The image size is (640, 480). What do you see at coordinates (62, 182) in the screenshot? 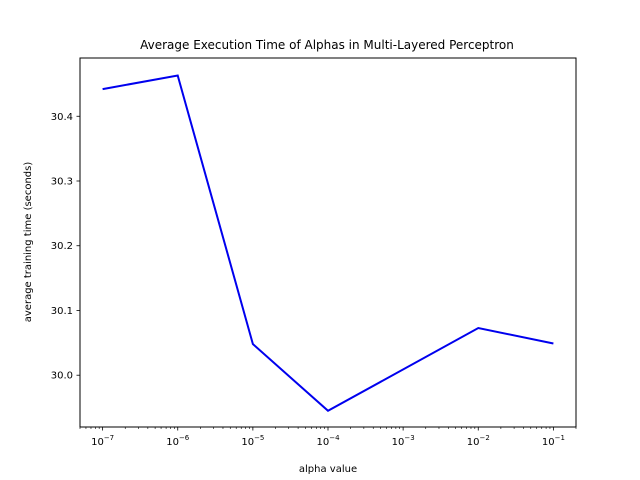
I see `y-tick-label: 30.3` at bounding box center [62, 182].